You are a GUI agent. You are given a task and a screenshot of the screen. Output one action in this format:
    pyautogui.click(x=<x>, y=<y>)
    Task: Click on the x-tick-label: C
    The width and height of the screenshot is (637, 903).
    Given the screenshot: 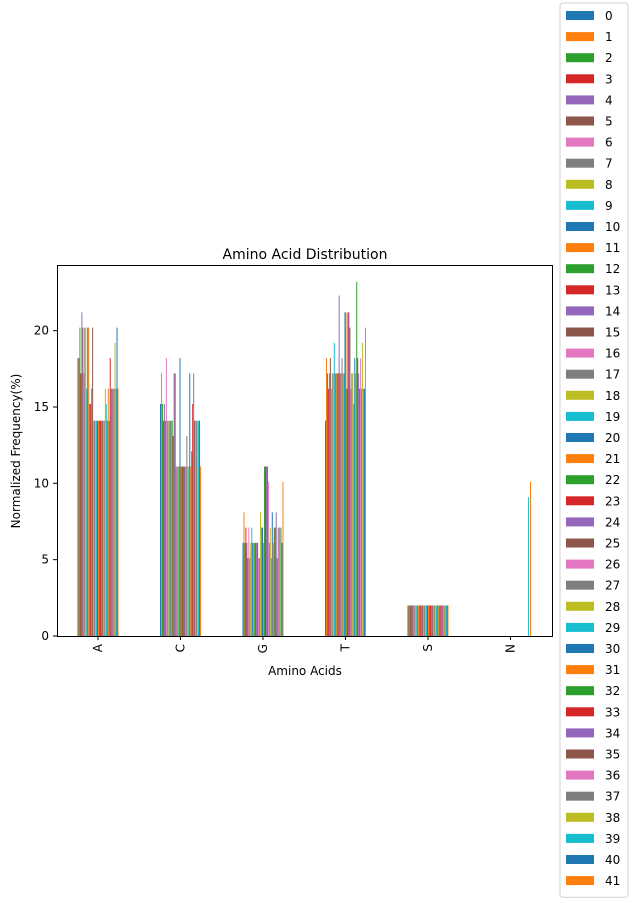 What is the action you would take?
    pyautogui.click(x=181, y=648)
    